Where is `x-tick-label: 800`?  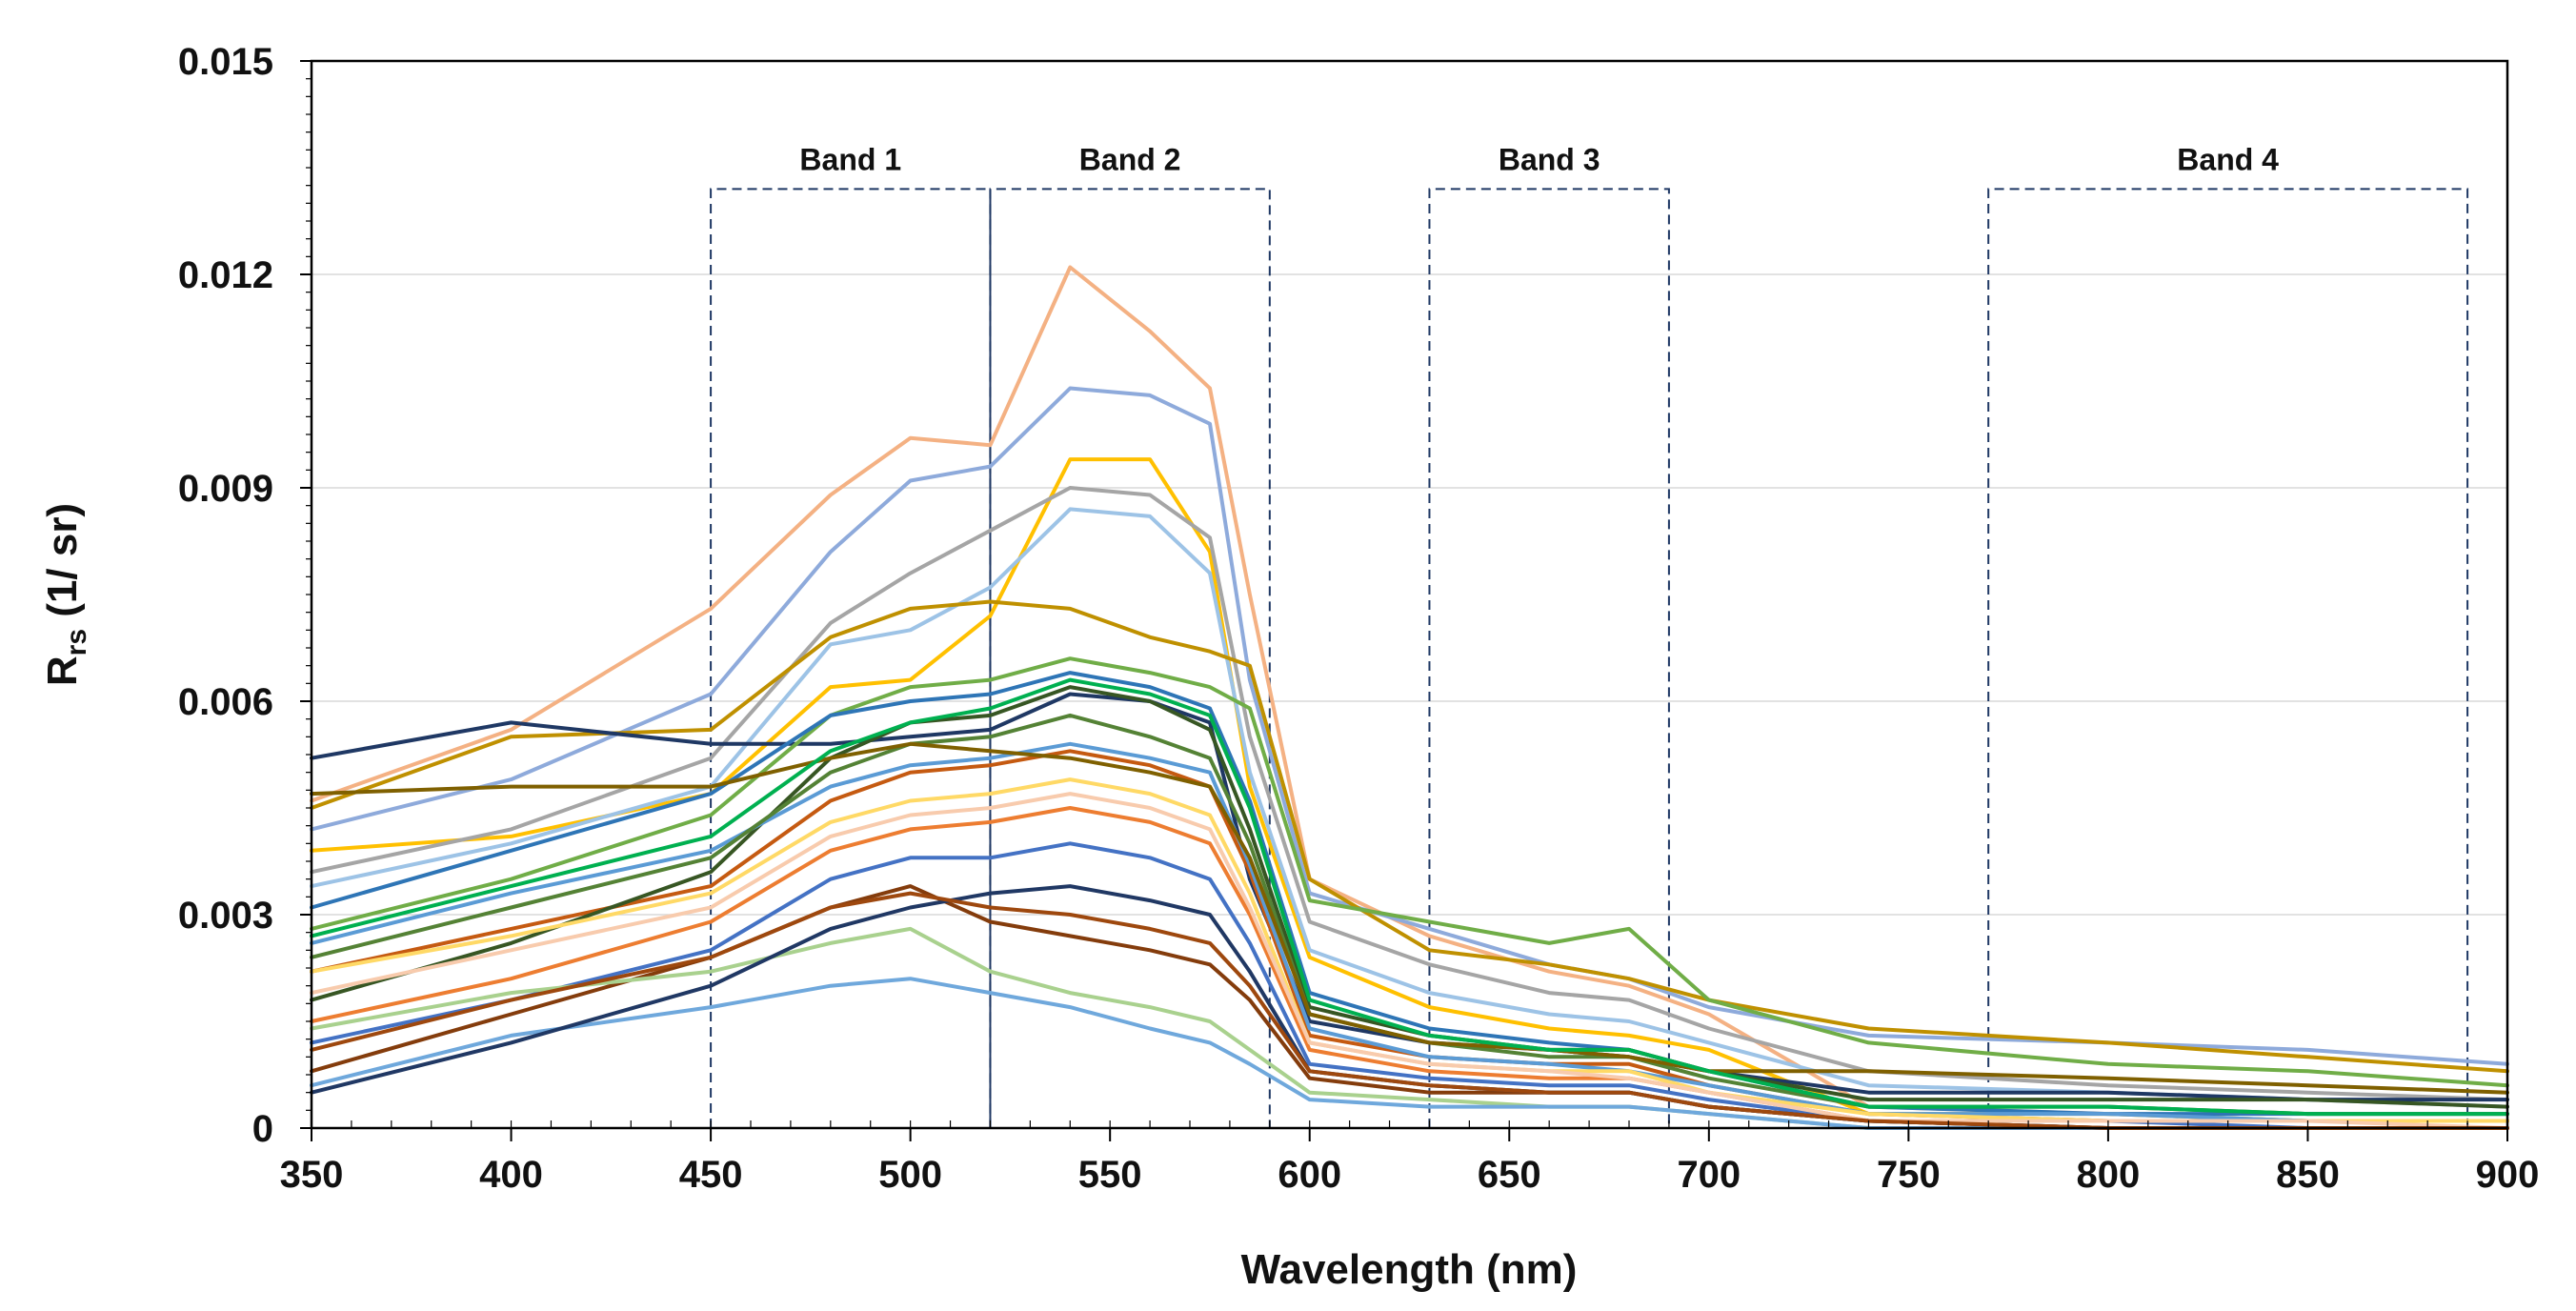 x-tick-label: 800 is located at coordinates (2109, 1175).